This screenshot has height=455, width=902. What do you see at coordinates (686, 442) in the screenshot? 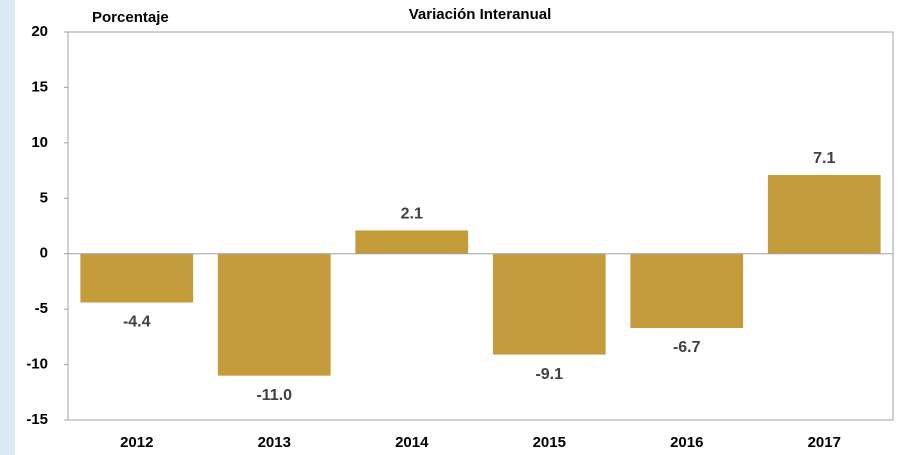
I see `x-tick-label: 2016` at bounding box center [686, 442].